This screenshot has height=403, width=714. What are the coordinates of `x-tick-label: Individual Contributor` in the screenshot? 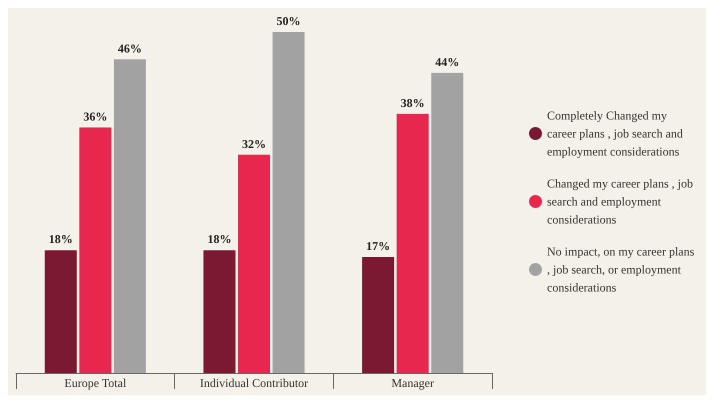 It's located at (254, 383).